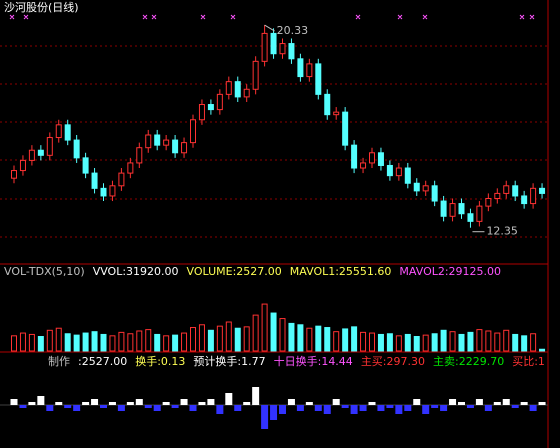 Image resolution: width=560 pixels, height=448 pixels. I want to click on indicator-label: 买比:1, so click(528, 361).